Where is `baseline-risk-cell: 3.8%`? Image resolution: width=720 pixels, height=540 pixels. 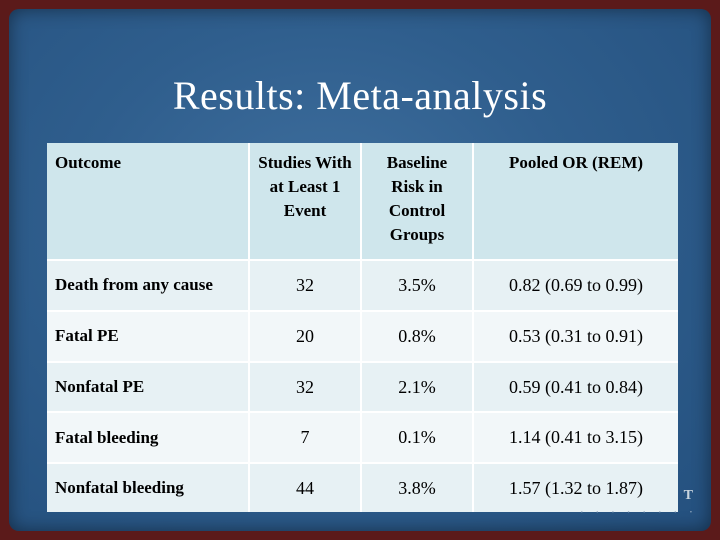 baseline-risk-cell: 3.8% is located at coordinates (416, 487).